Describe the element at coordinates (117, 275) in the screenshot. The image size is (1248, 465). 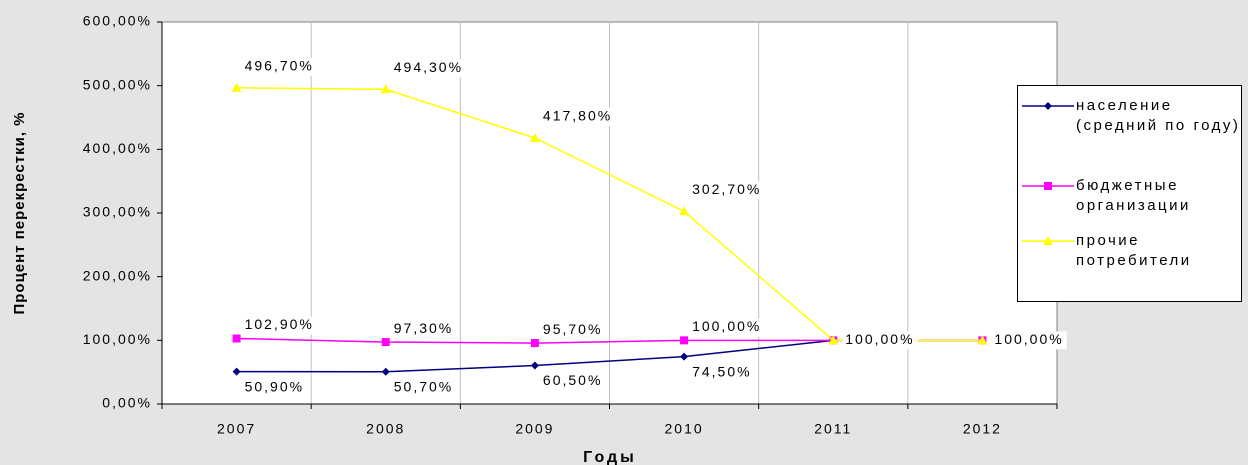
I see `y-tick-label: 200,00%` at that location.